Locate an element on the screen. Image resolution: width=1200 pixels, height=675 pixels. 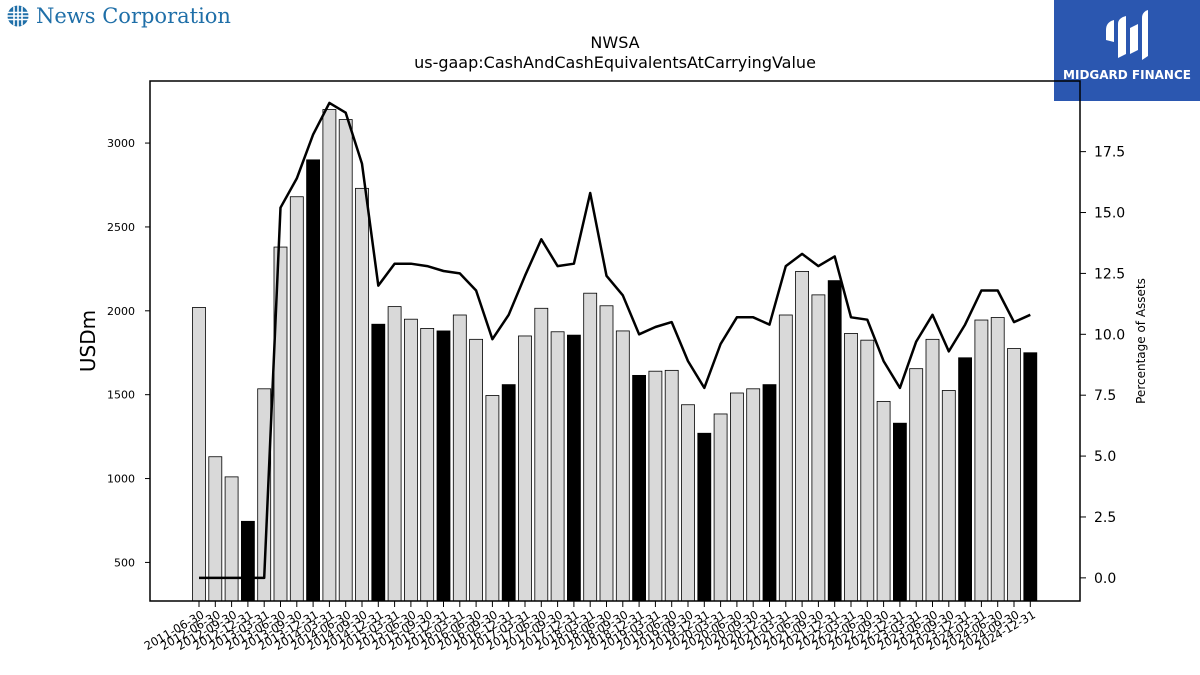
y-tick-label: 500 is located at coordinates (124, 562).